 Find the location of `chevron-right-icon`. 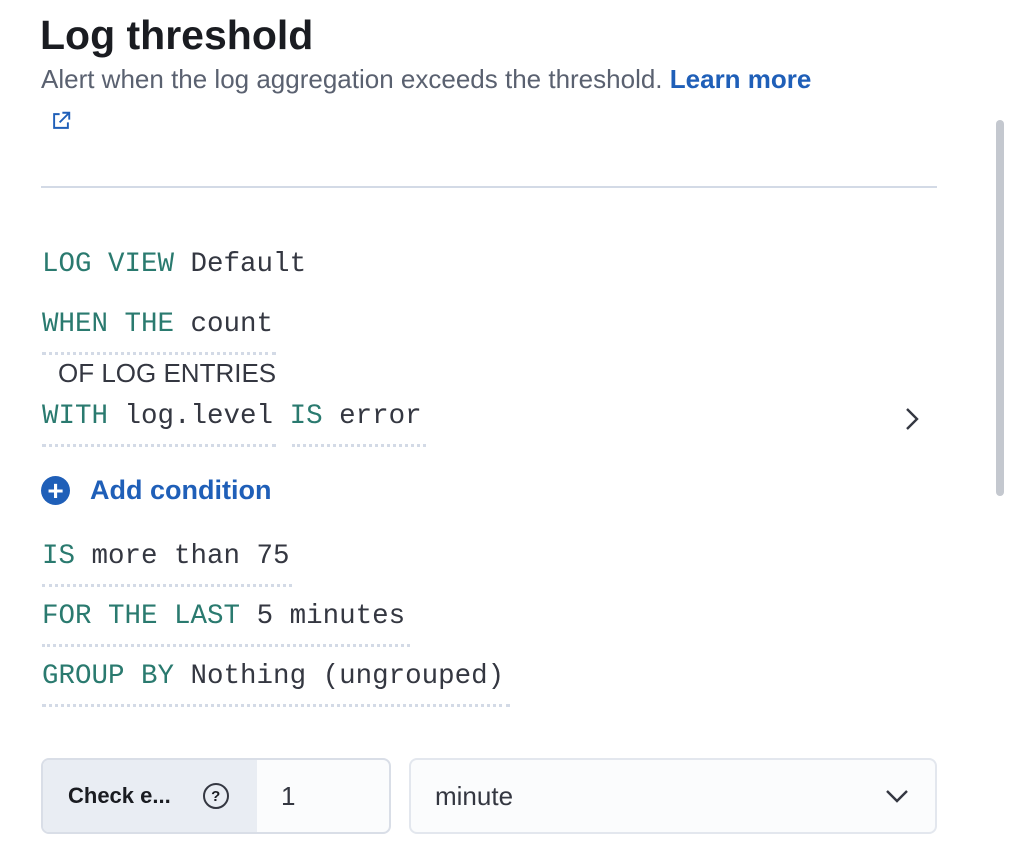

chevron-right-icon is located at coordinates (912, 419).